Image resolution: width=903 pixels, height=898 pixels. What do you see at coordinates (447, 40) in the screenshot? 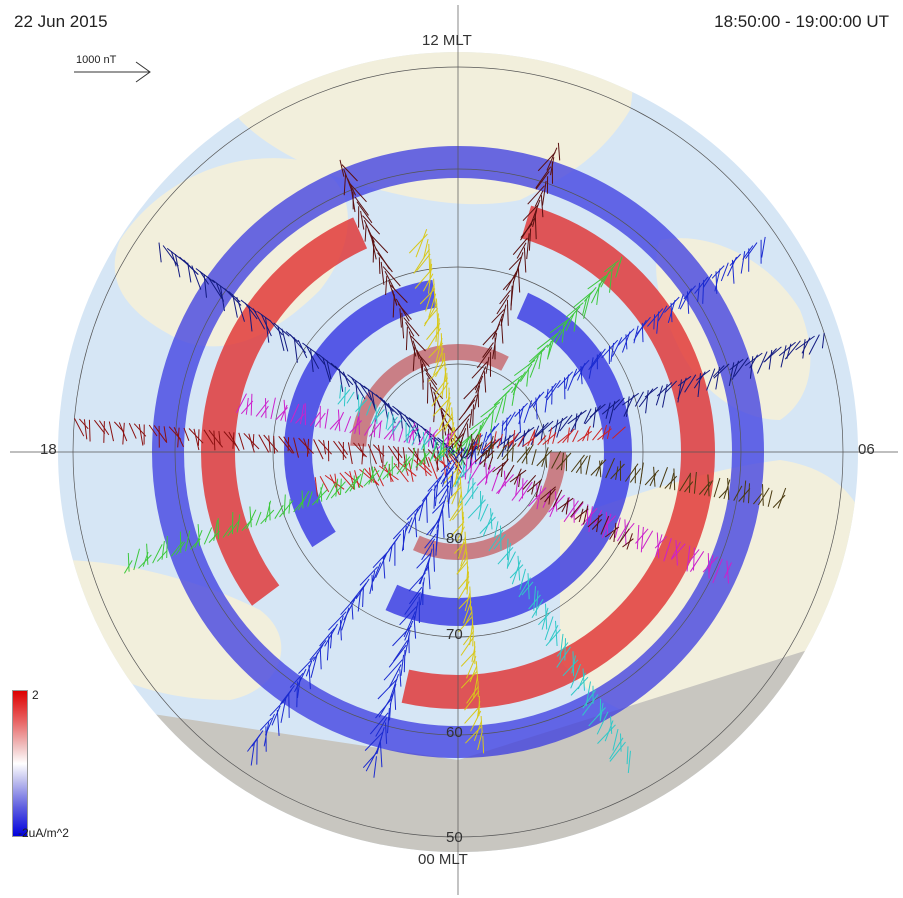
I see `mlt-noon-label: 12 MLT` at bounding box center [447, 40].